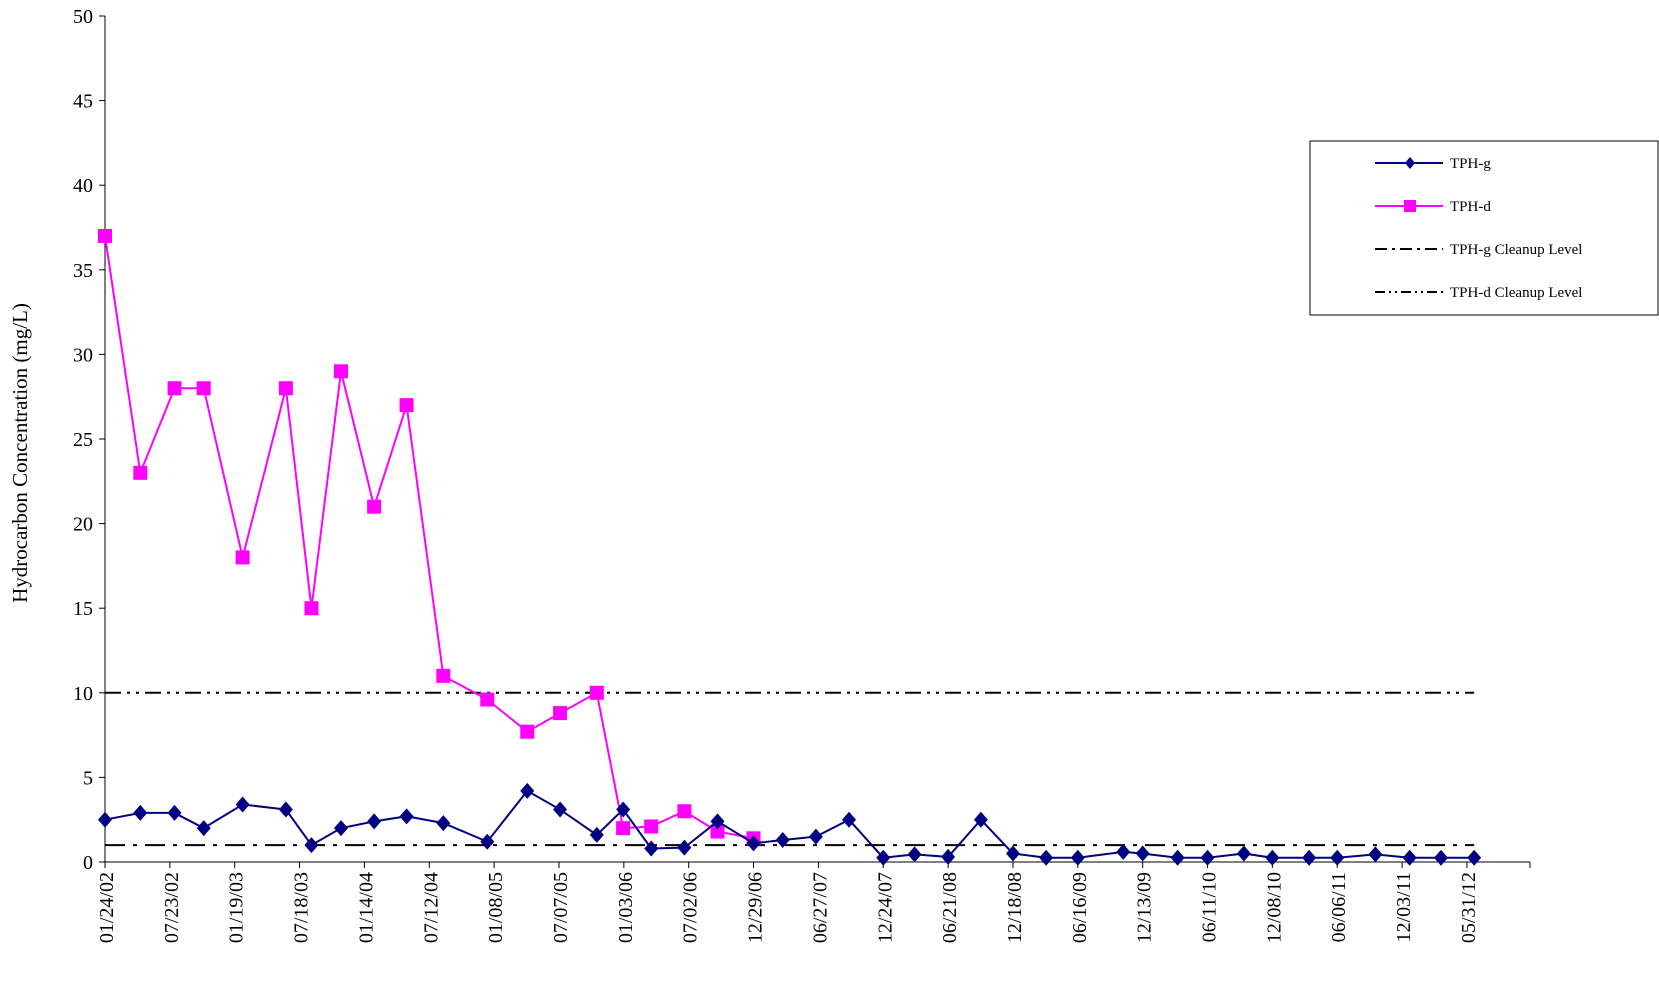 Image resolution: width=1659 pixels, height=984 pixels. What do you see at coordinates (950, 907) in the screenshot?
I see `x-tick-label: 06/21/08` at bounding box center [950, 907].